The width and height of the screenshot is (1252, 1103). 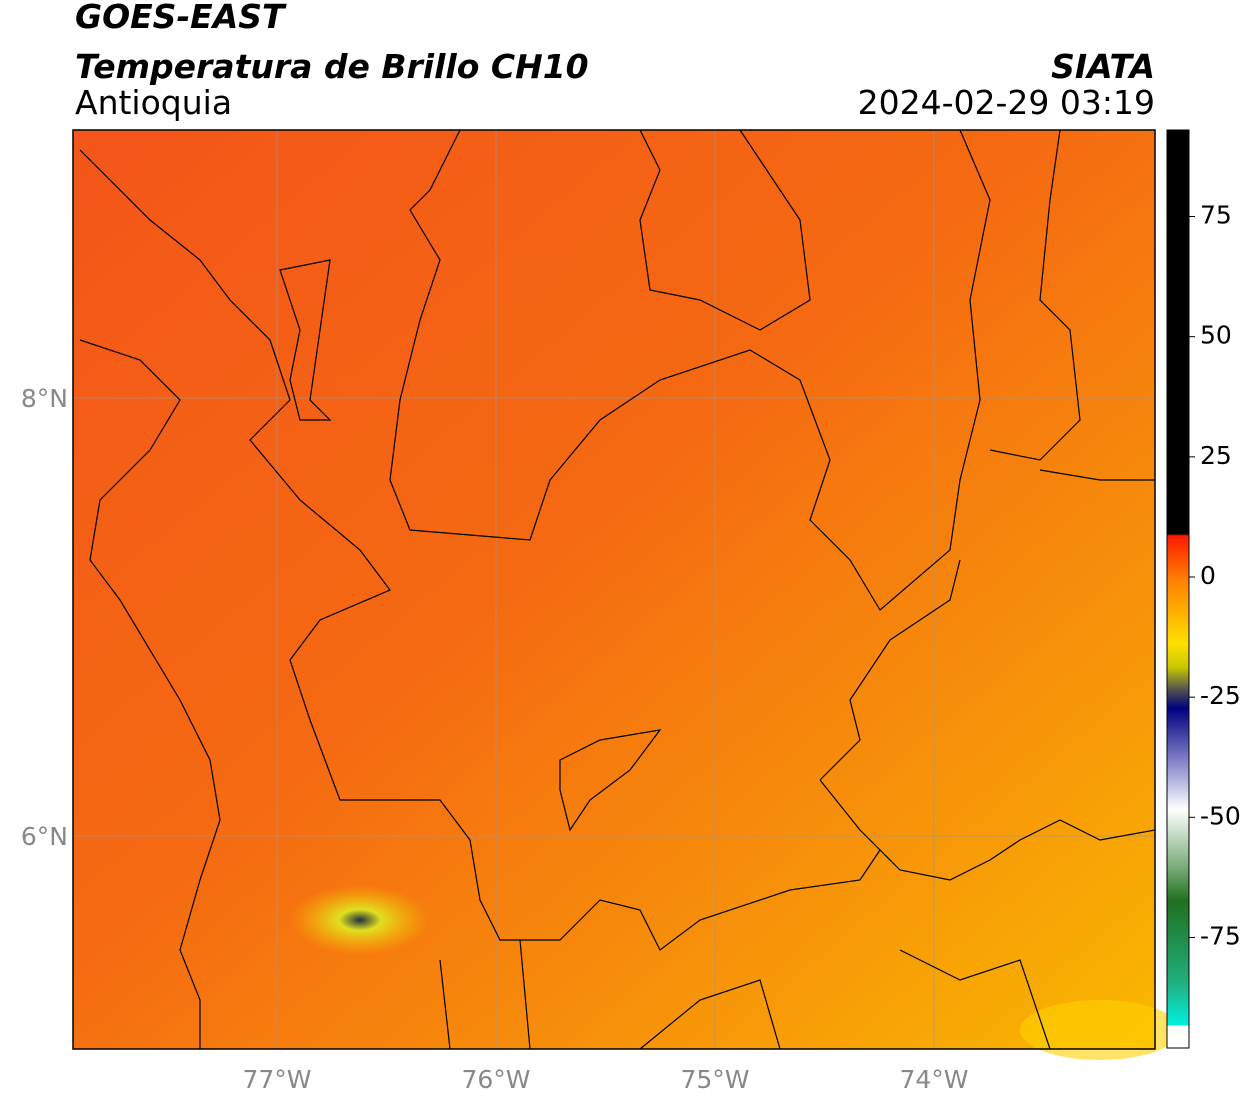 What do you see at coordinates (44, 398) in the screenshot?
I see `lat-label: 8°N` at bounding box center [44, 398].